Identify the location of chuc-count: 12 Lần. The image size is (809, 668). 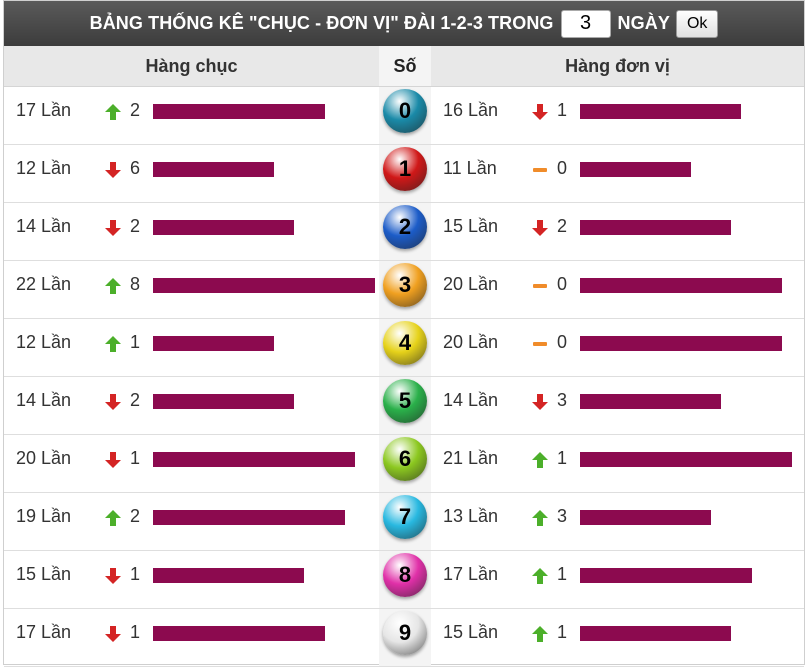
(44, 342).